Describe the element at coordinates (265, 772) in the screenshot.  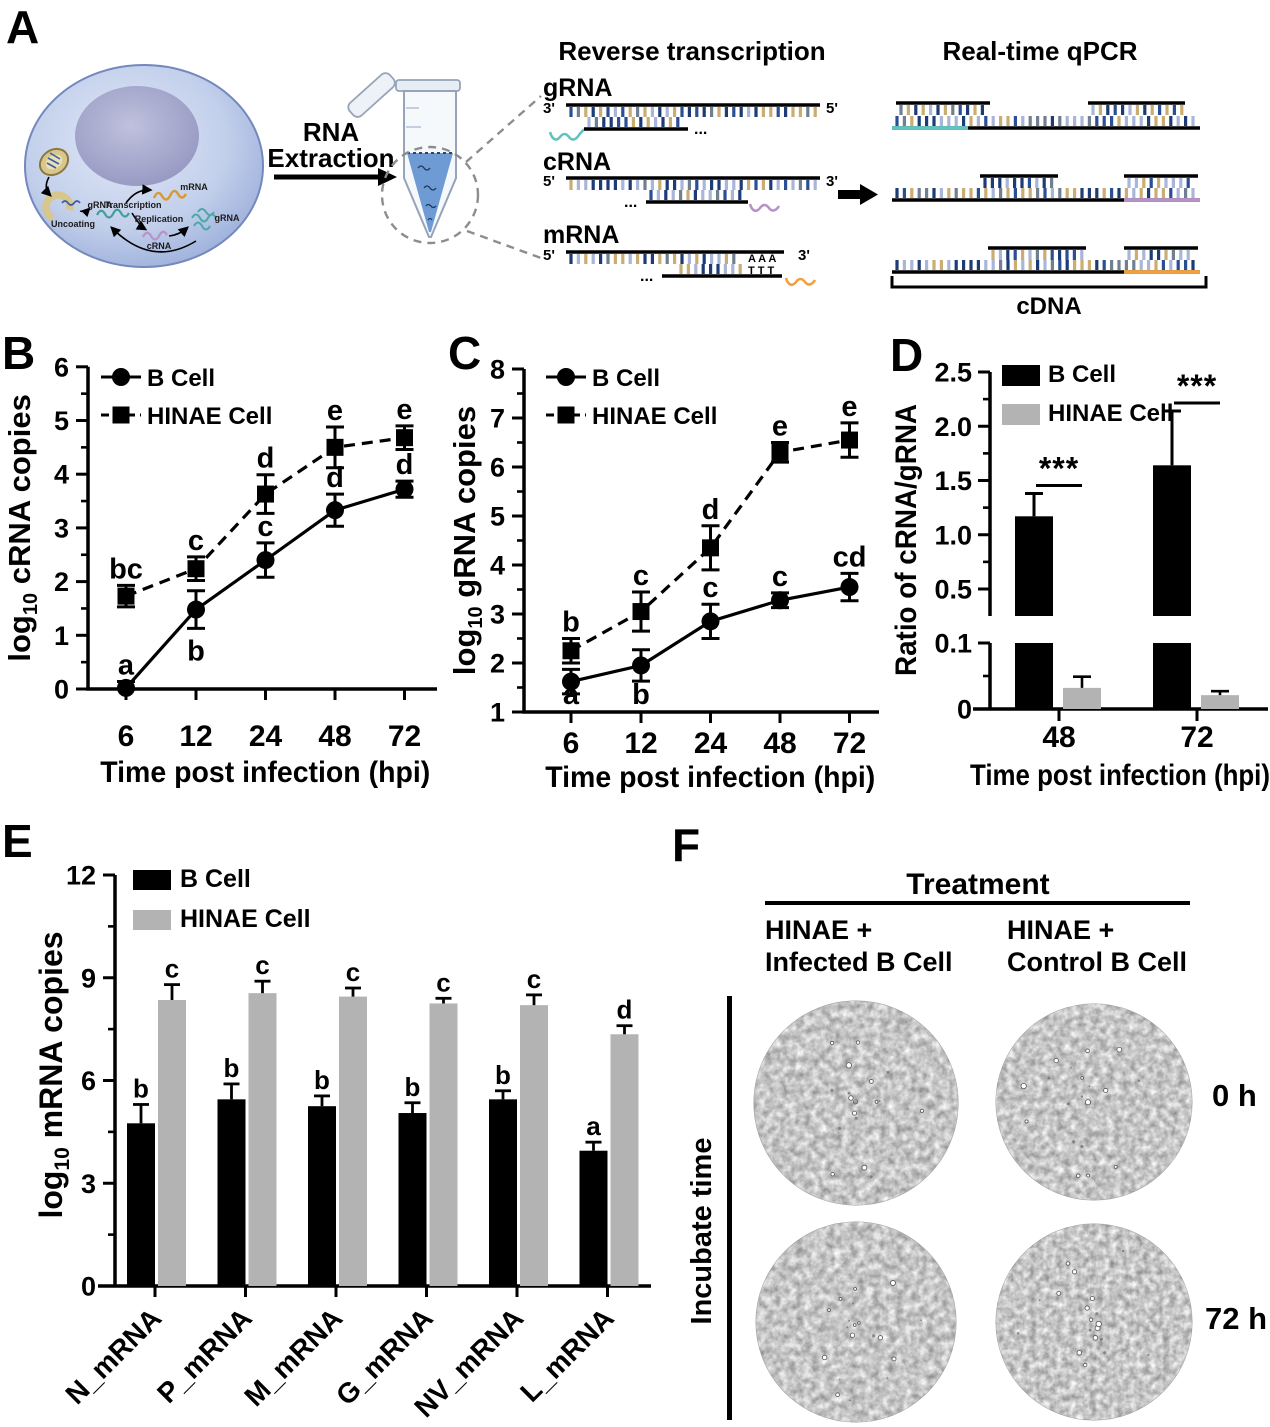
I see `x-axis-title: Time post infection (hpi)` at that location.